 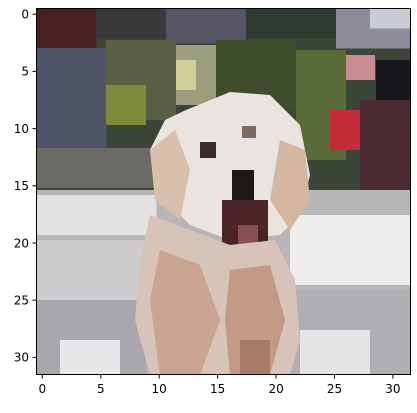 I want to click on y-tick-label: 5, so click(x=25, y=72).